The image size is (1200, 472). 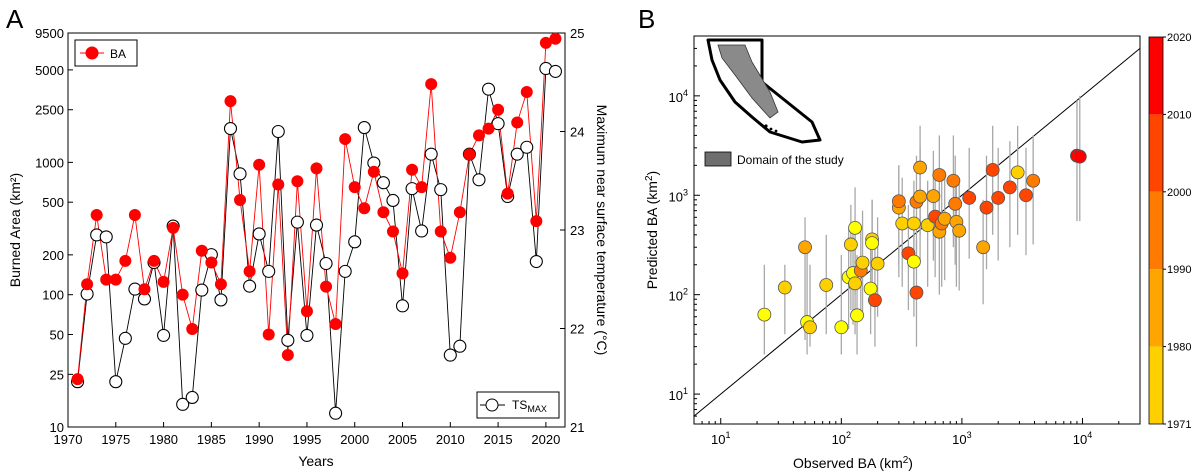 I want to click on a-x-tick-label: 1970, so click(x=68, y=439).